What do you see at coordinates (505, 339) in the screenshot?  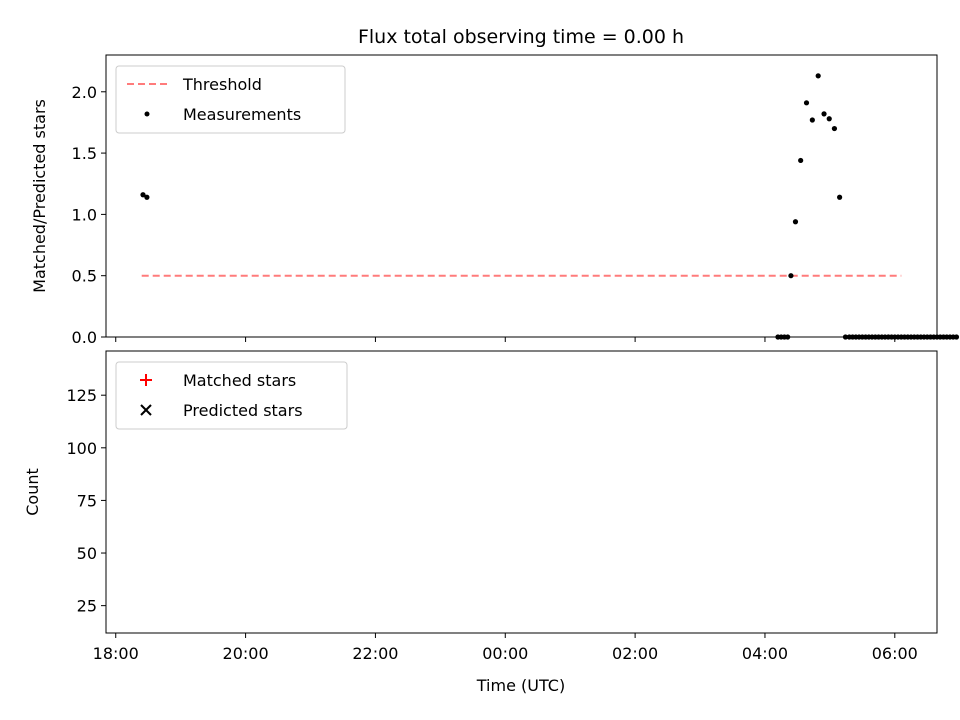 I see `top-x-ticks` at bounding box center [505, 339].